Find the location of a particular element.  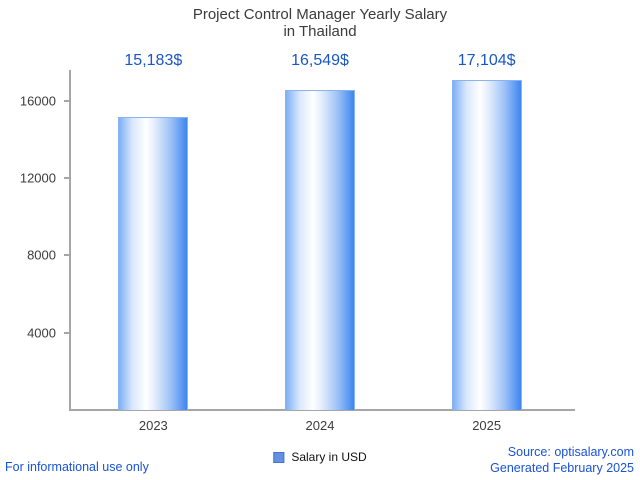

y-tick-label-8000: 8000 is located at coordinates (41, 255).